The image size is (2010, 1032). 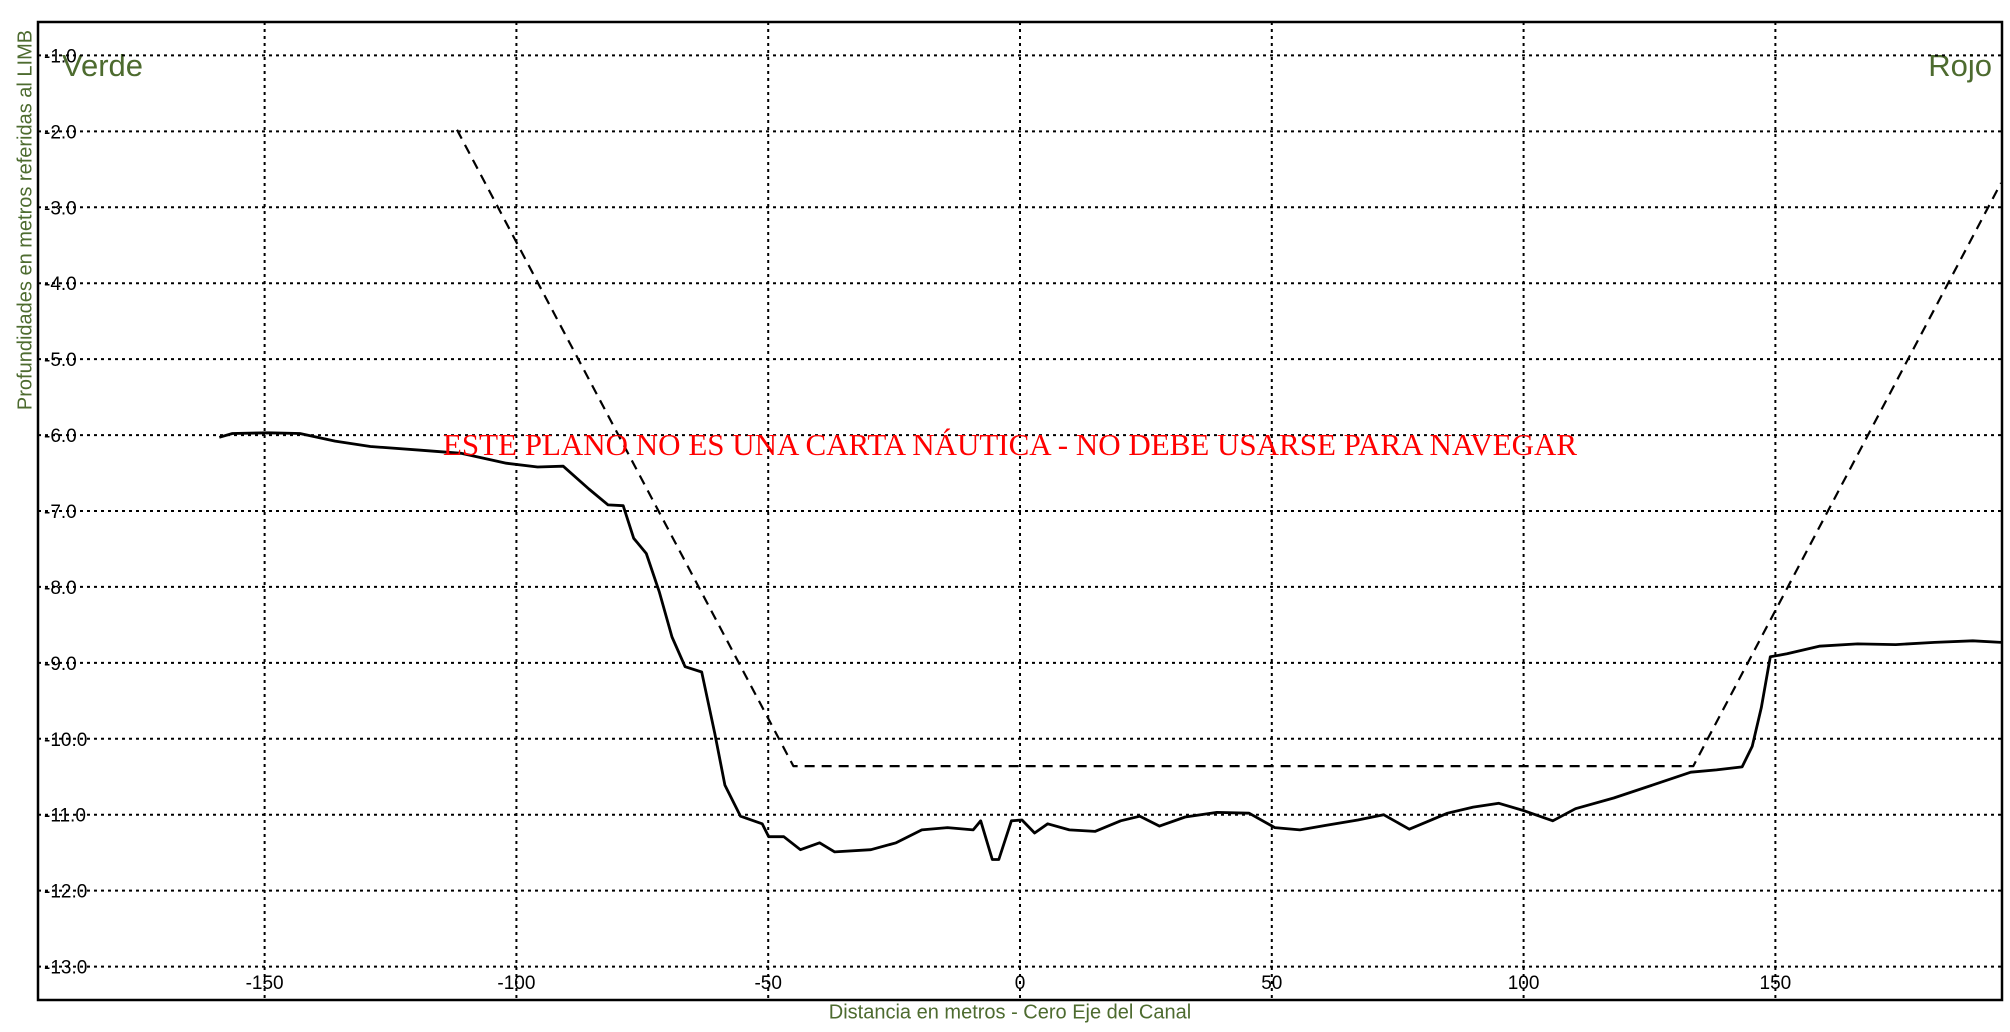 I want to click on side-label: Verde, so click(x=102, y=65).